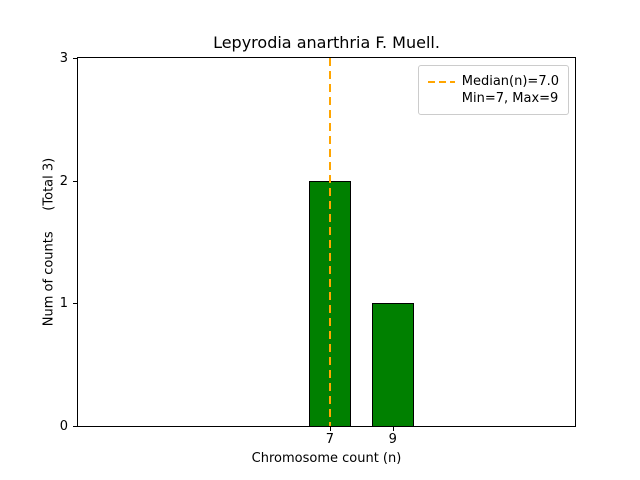 This screenshot has height=480, width=640. I want to click on x-tick-label-9: 9, so click(392, 439).